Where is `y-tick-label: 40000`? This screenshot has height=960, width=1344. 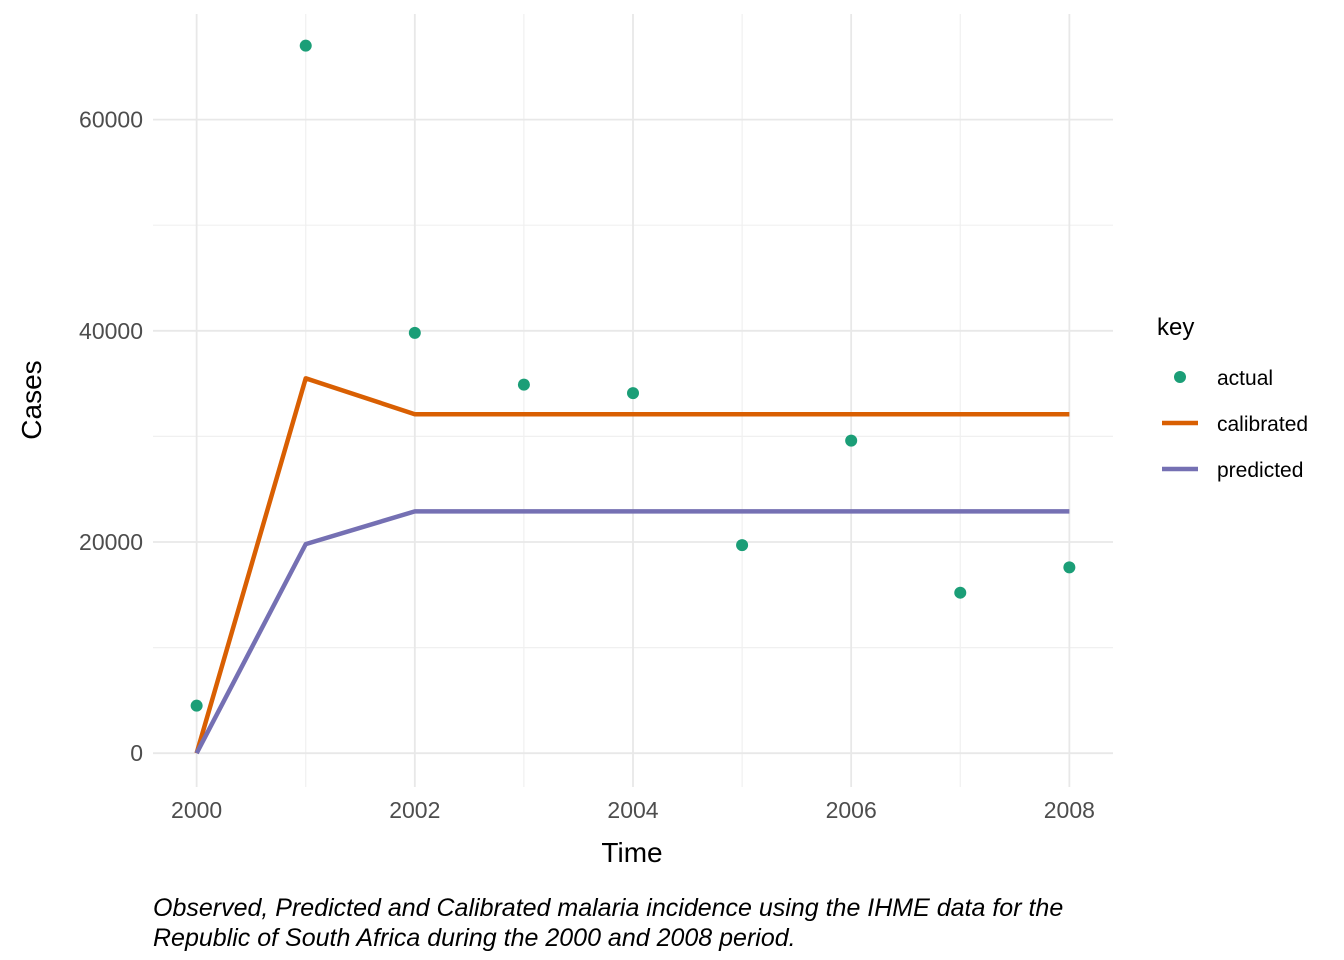 y-tick-label: 40000 is located at coordinates (111, 331).